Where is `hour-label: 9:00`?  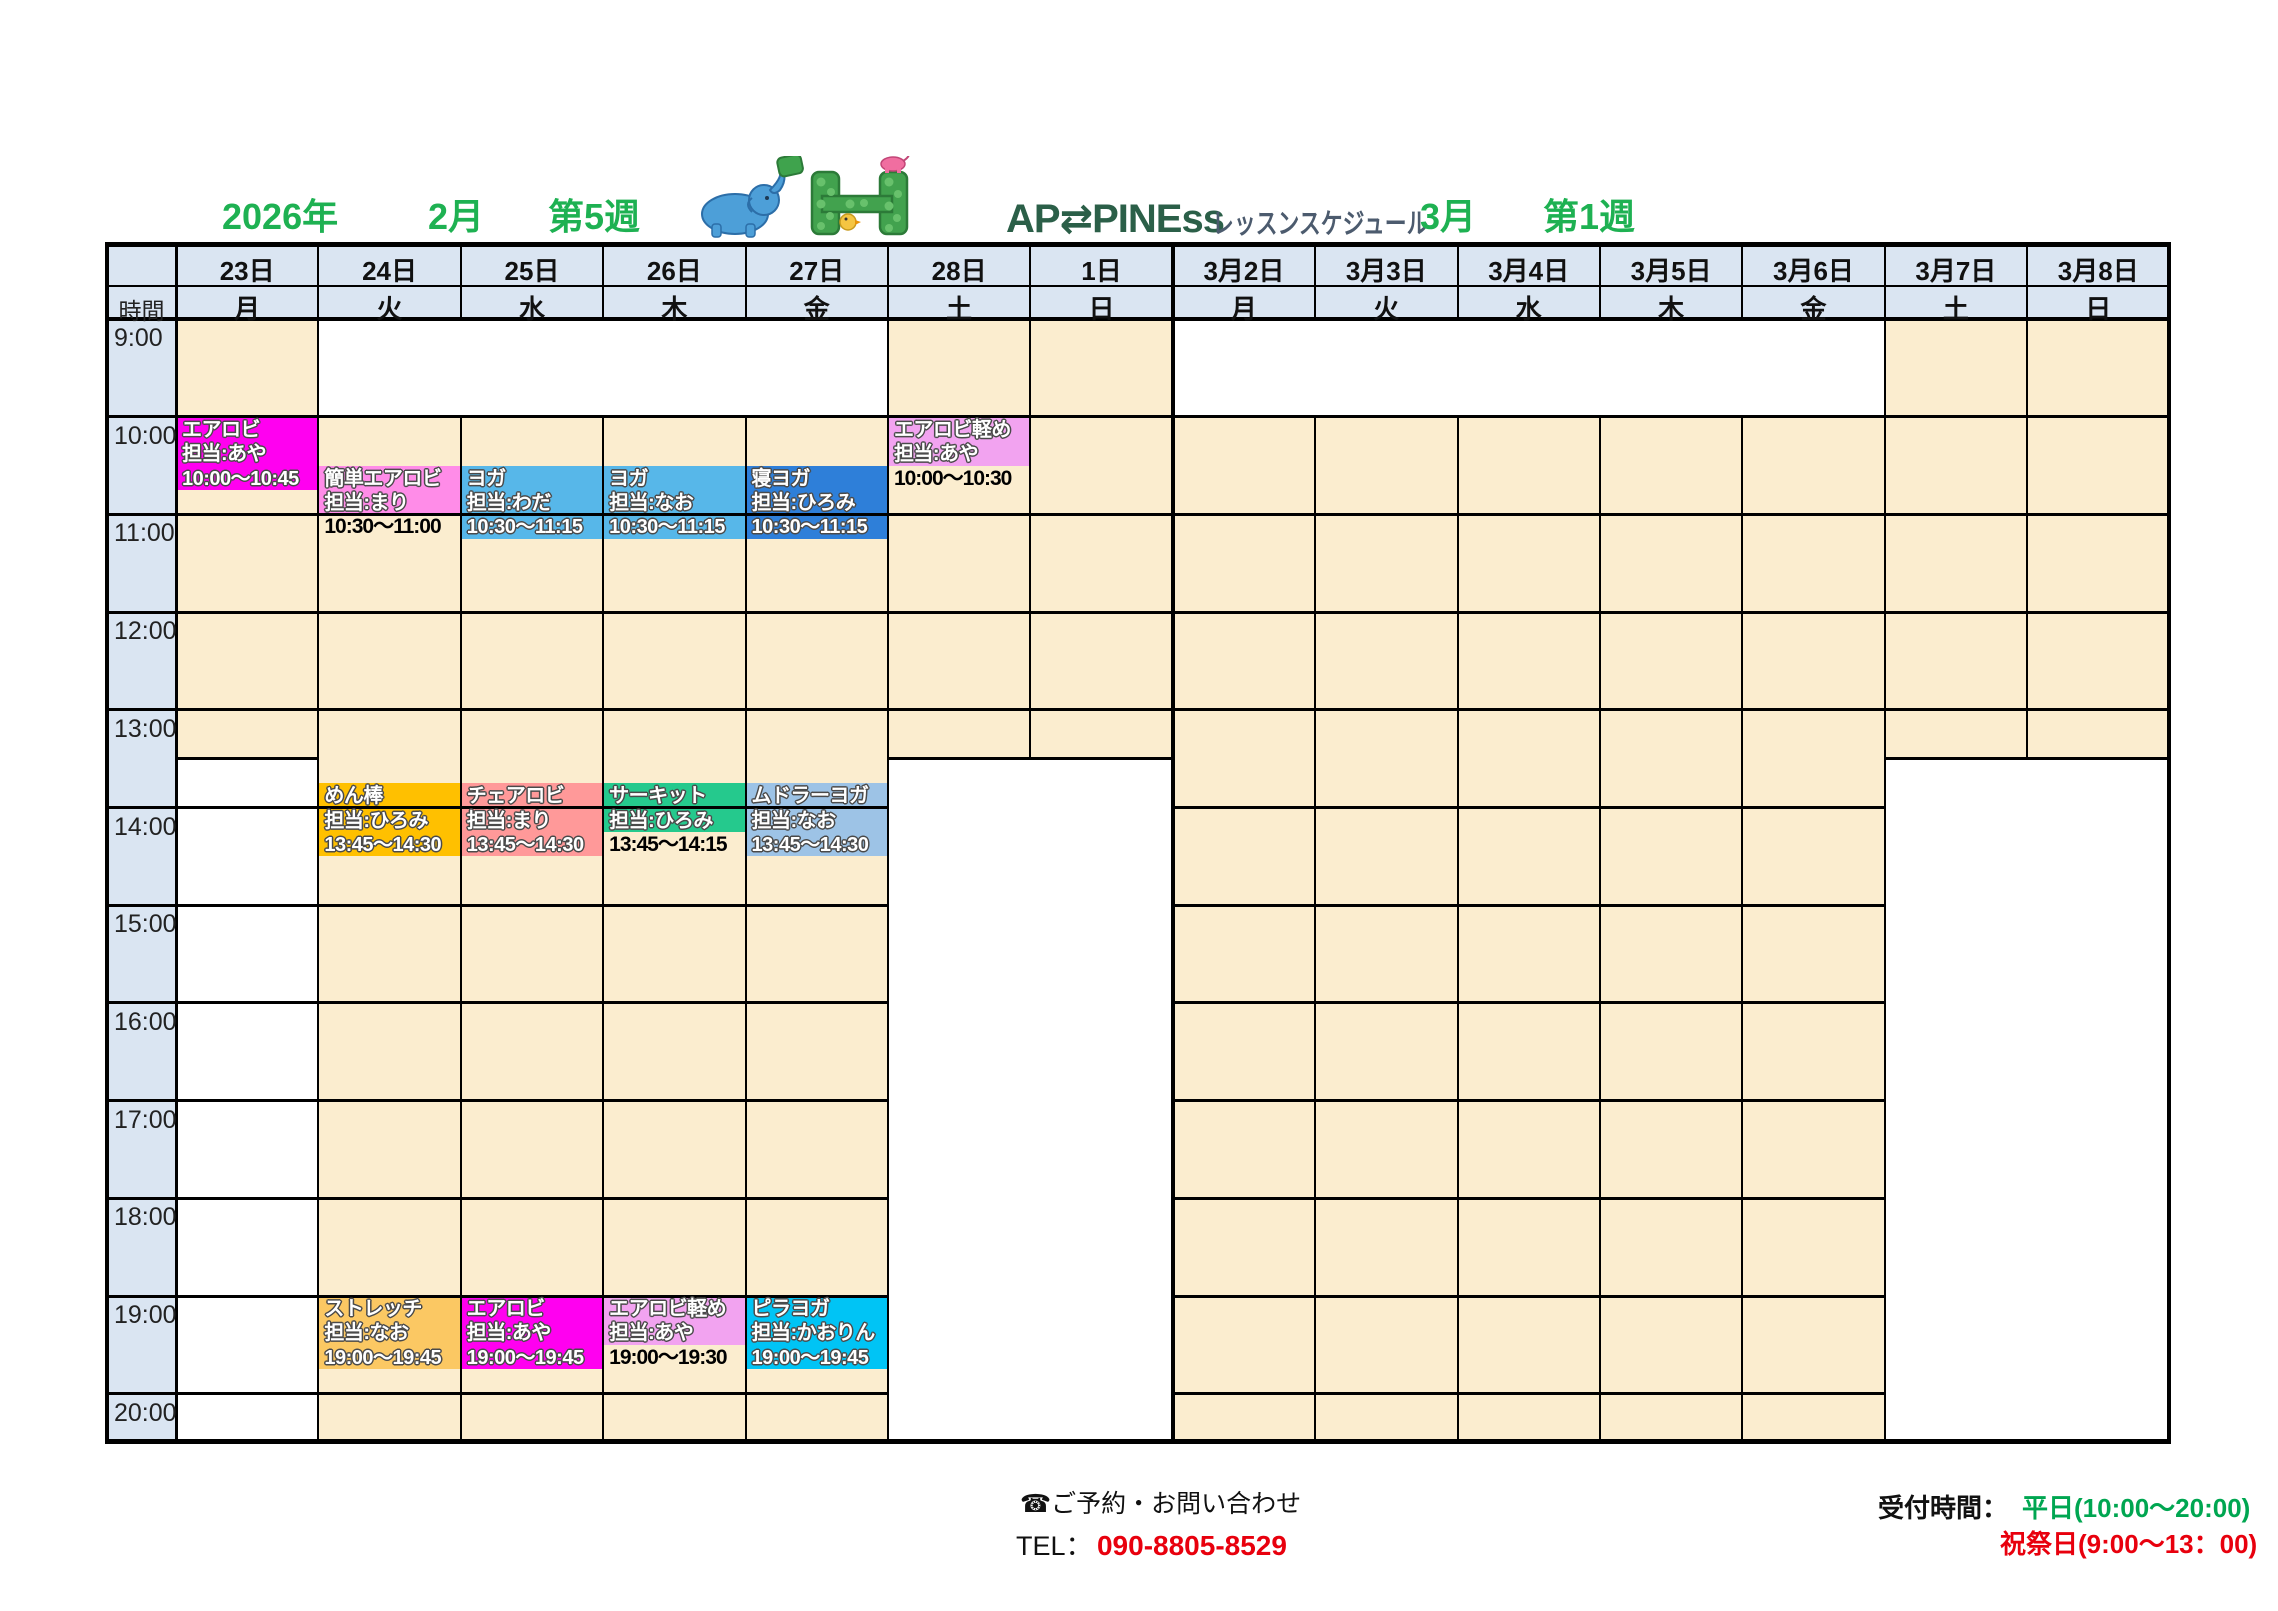
hour-label: 9:00 is located at coordinates (138, 338).